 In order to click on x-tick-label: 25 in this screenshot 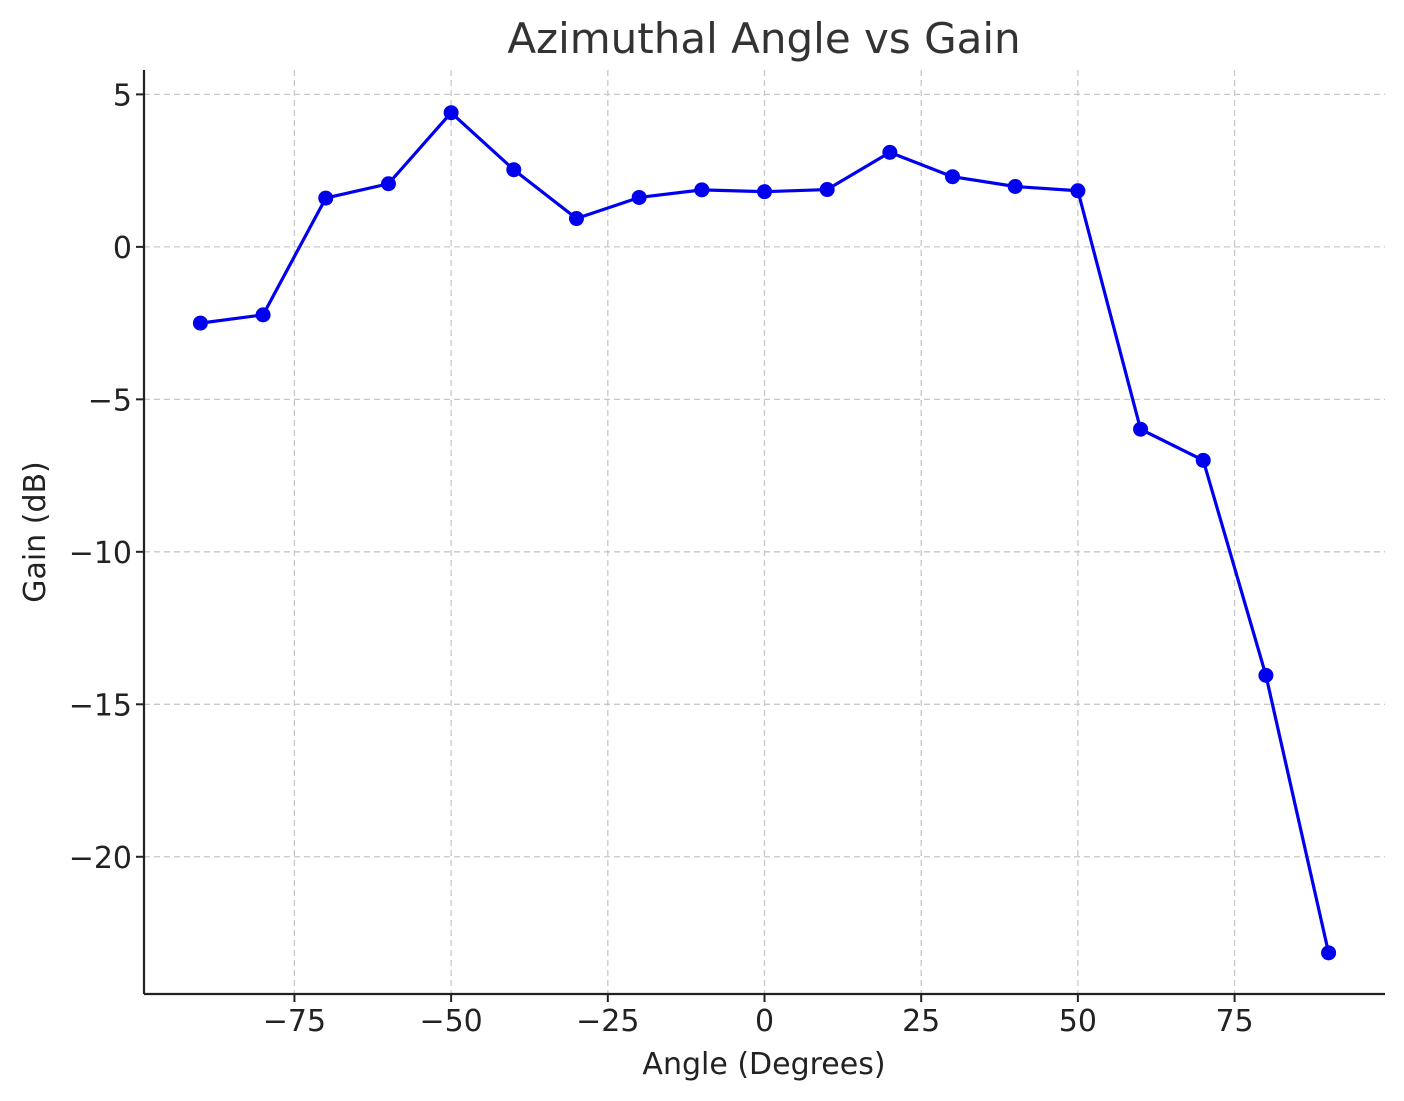, I will do `click(921, 1021)`.